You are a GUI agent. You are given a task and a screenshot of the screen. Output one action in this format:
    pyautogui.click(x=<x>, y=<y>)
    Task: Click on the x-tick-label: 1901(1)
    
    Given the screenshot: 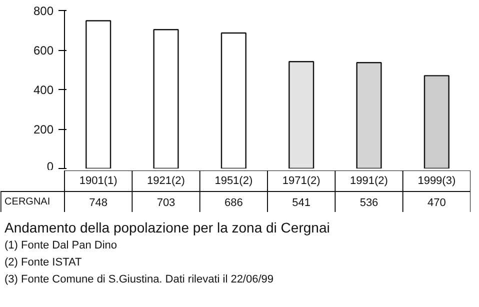 What is the action you would take?
    pyautogui.click(x=98, y=181)
    